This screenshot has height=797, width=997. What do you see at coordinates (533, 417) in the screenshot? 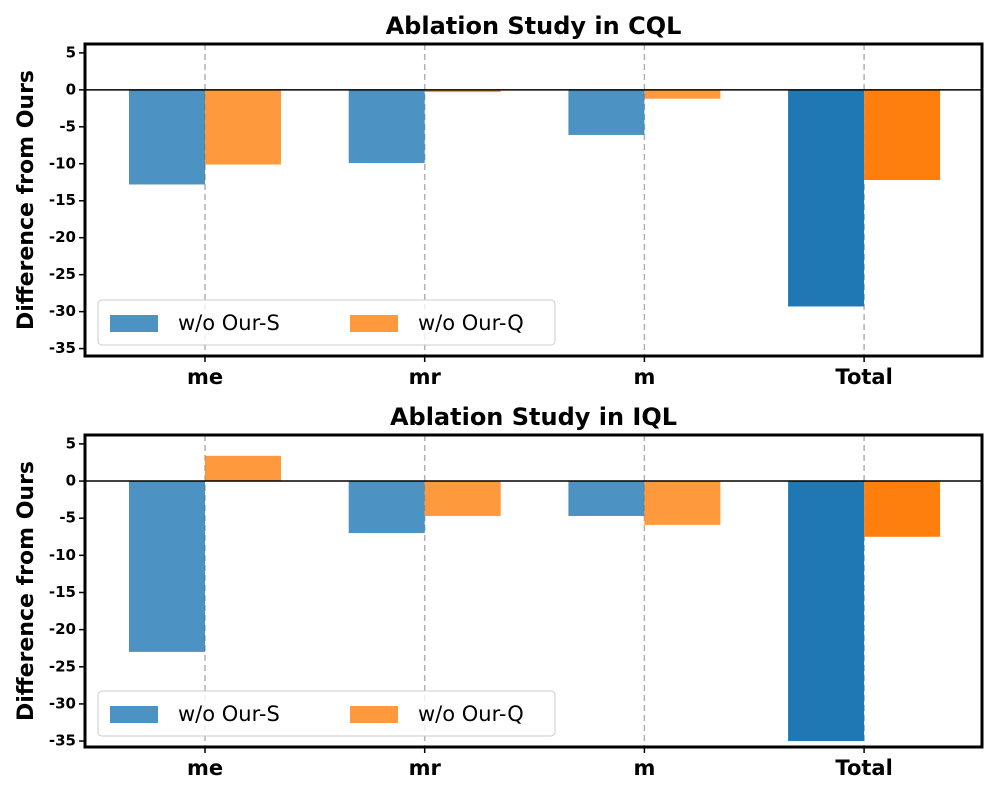
I see `chart-title: Ablation Study in IQL` at bounding box center [533, 417].